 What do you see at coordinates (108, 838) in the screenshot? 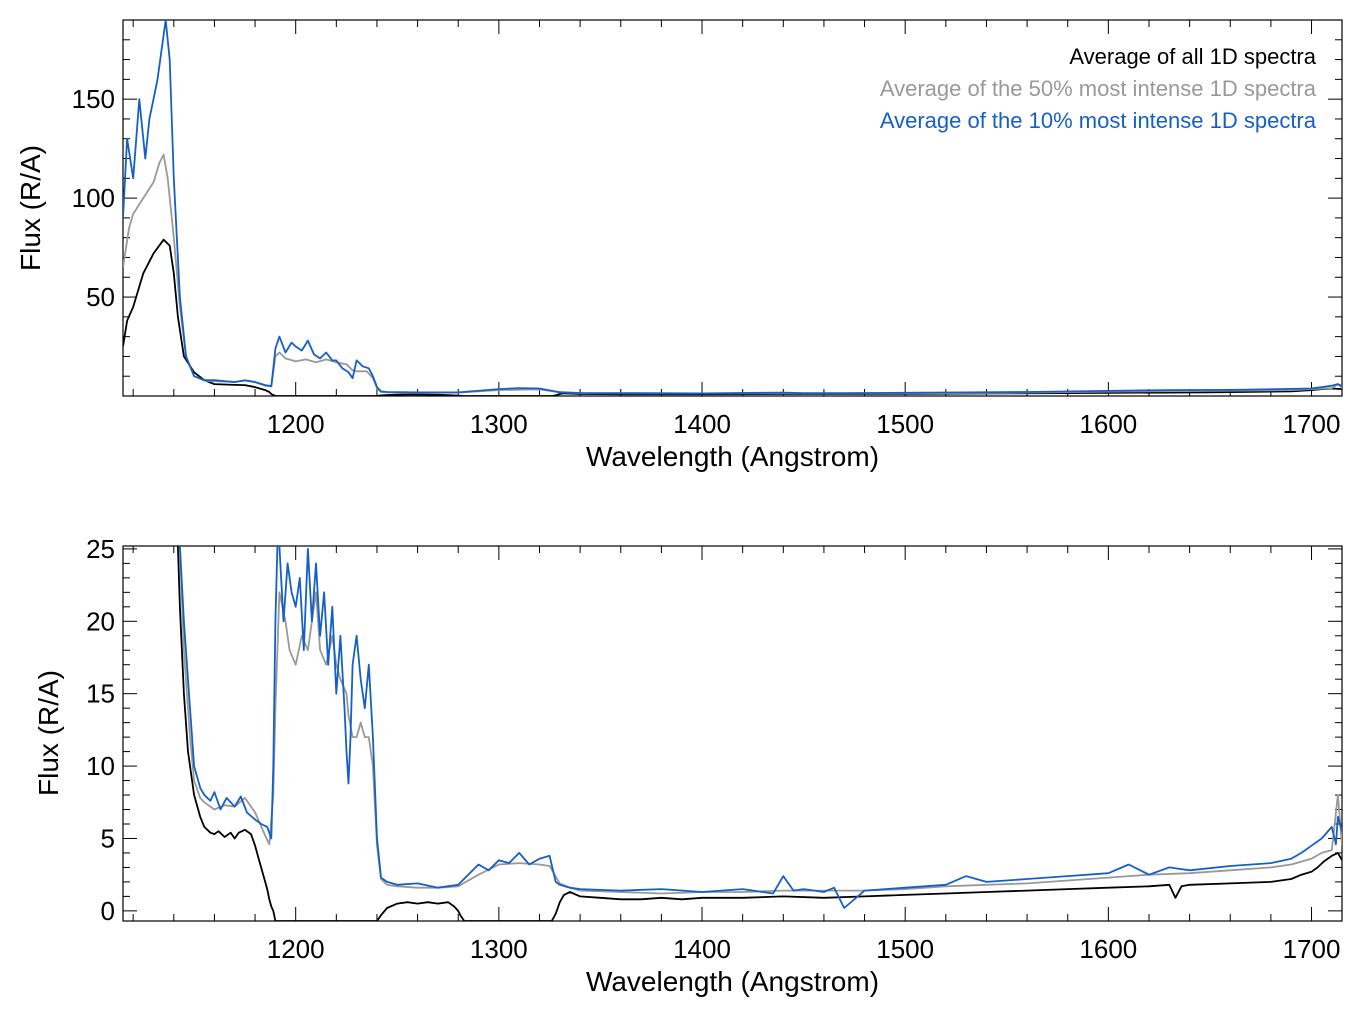
I see `y-tick-label: 5` at bounding box center [108, 838].